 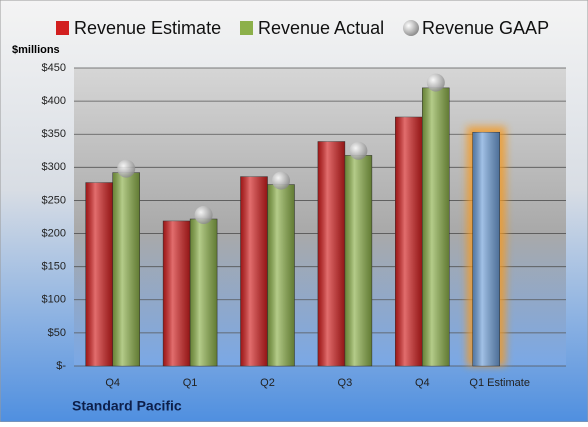 What do you see at coordinates (267, 383) in the screenshot?
I see `x-tick-label: Q2` at bounding box center [267, 383].